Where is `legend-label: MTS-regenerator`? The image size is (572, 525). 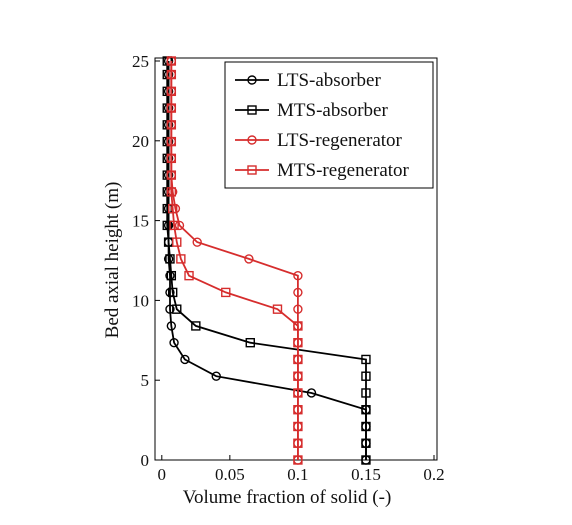
legend-label: MTS-regenerator is located at coordinates (343, 170).